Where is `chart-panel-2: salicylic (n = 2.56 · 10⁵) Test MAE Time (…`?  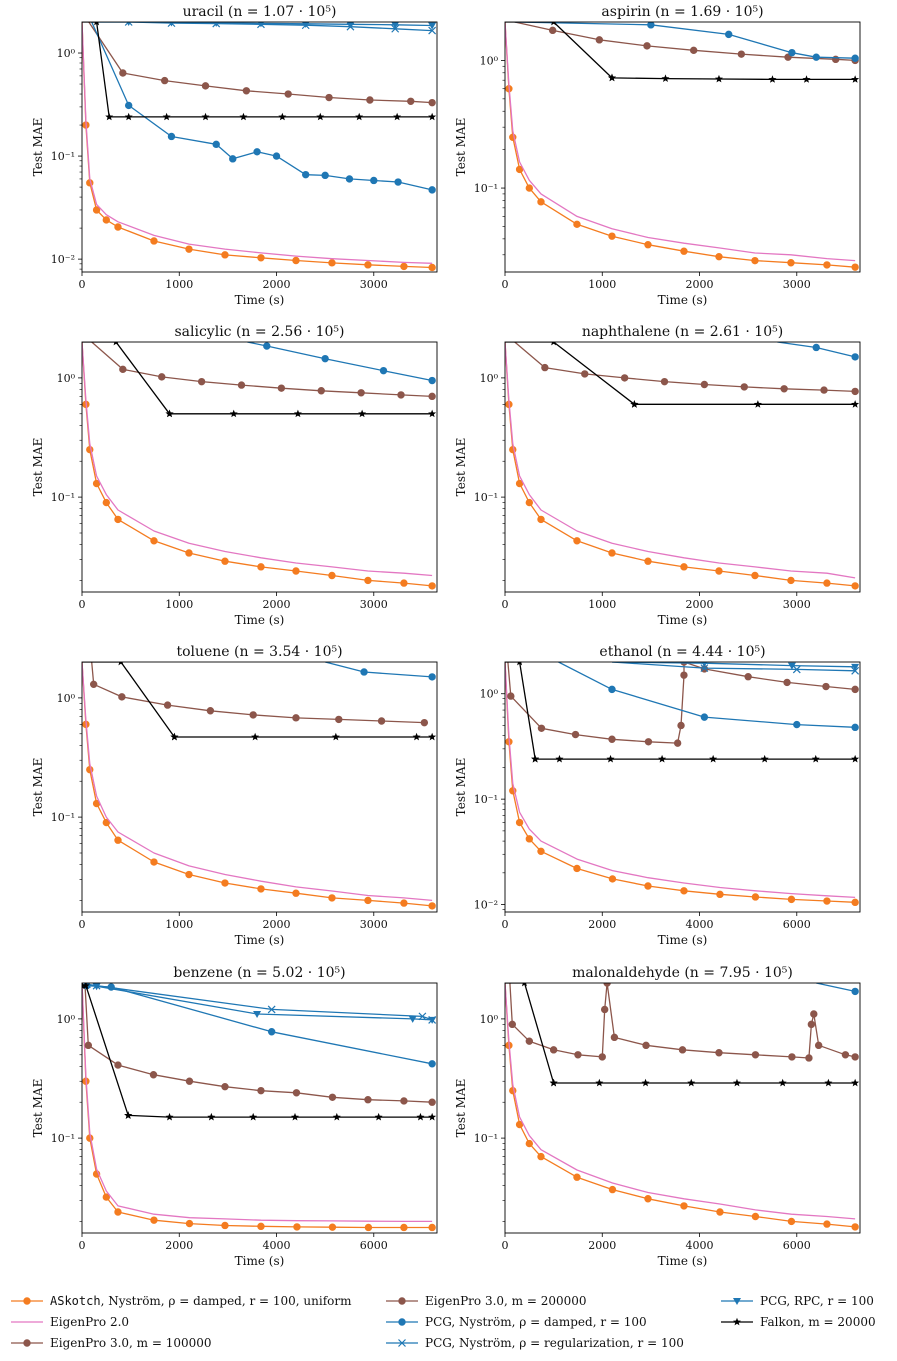
chart-panel-2: salicylic (n = 2.56 · 10⁵) Test MAE Time (… is located at coordinates (234, 475).